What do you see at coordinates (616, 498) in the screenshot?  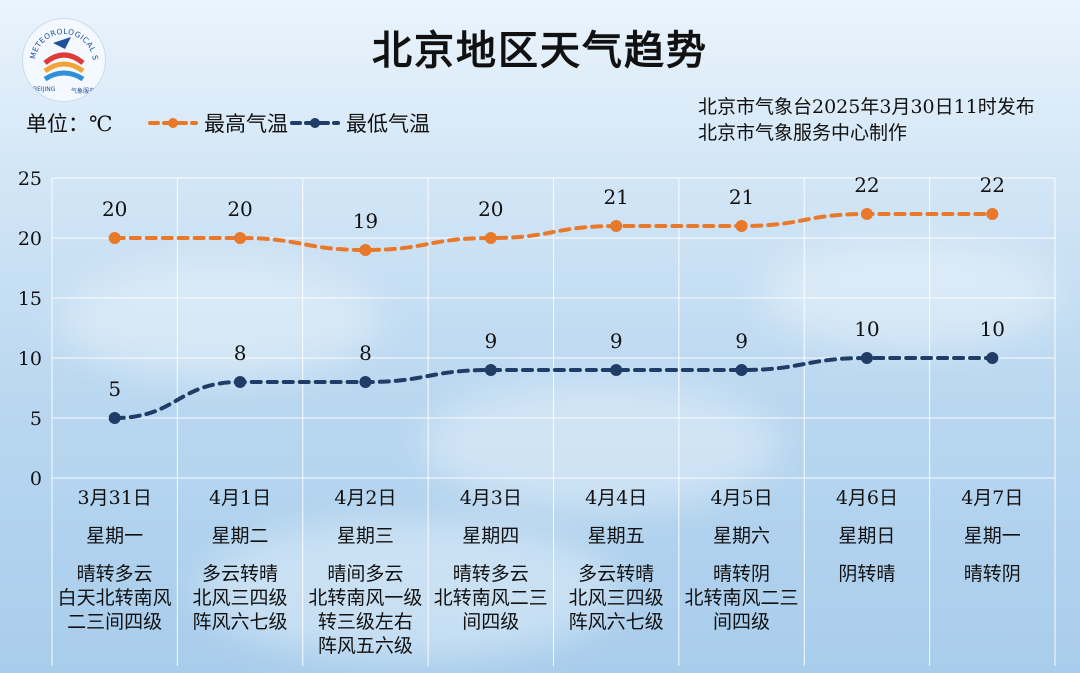 I see `day-date: 4月4日` at bounding box center [616, 498].